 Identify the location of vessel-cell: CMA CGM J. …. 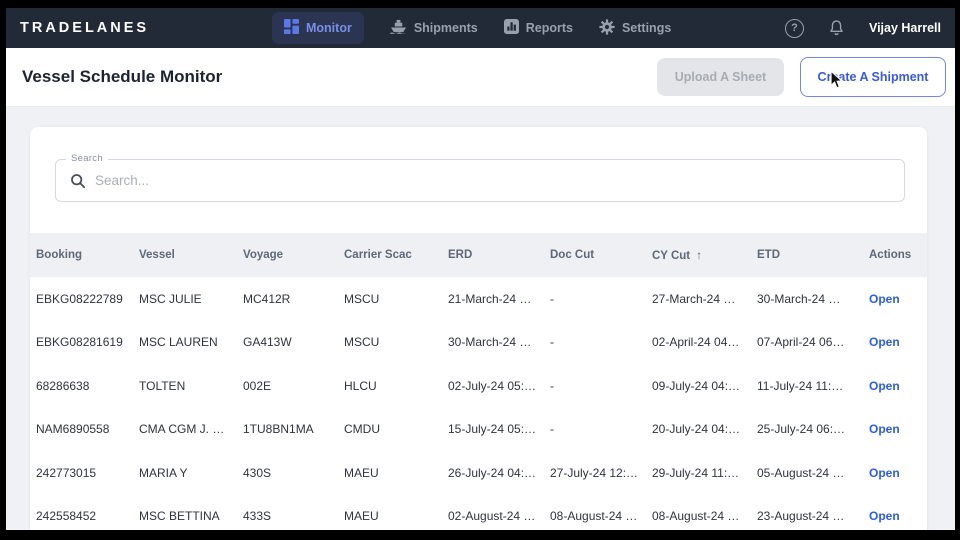
(182, 429).